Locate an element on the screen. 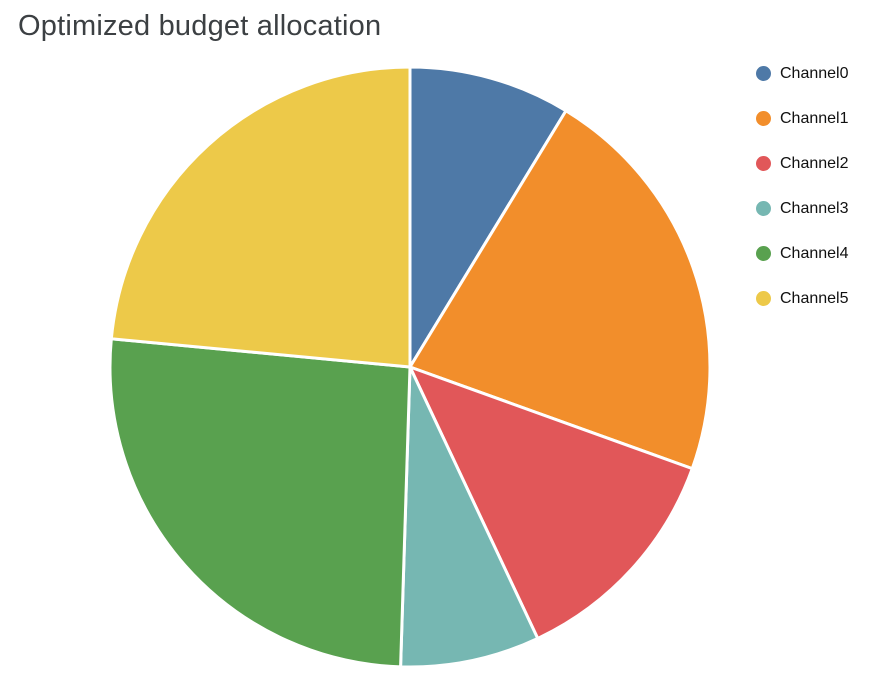 This screenshot has height=676, width=888. legend-label: Channel4 is located at coordinates (814, 253).